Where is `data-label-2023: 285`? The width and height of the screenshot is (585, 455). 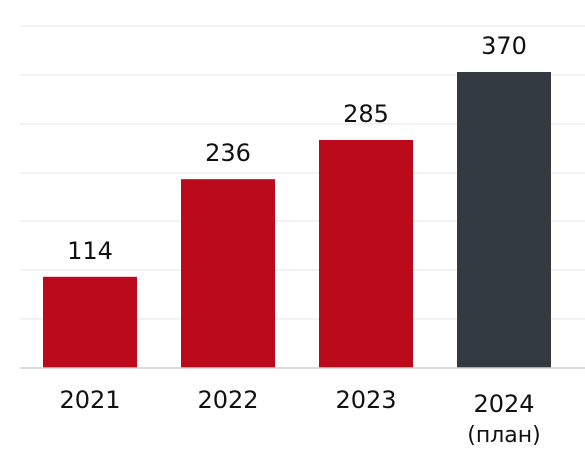 data-label-2023: 285 is located at coordinates (366, 114).